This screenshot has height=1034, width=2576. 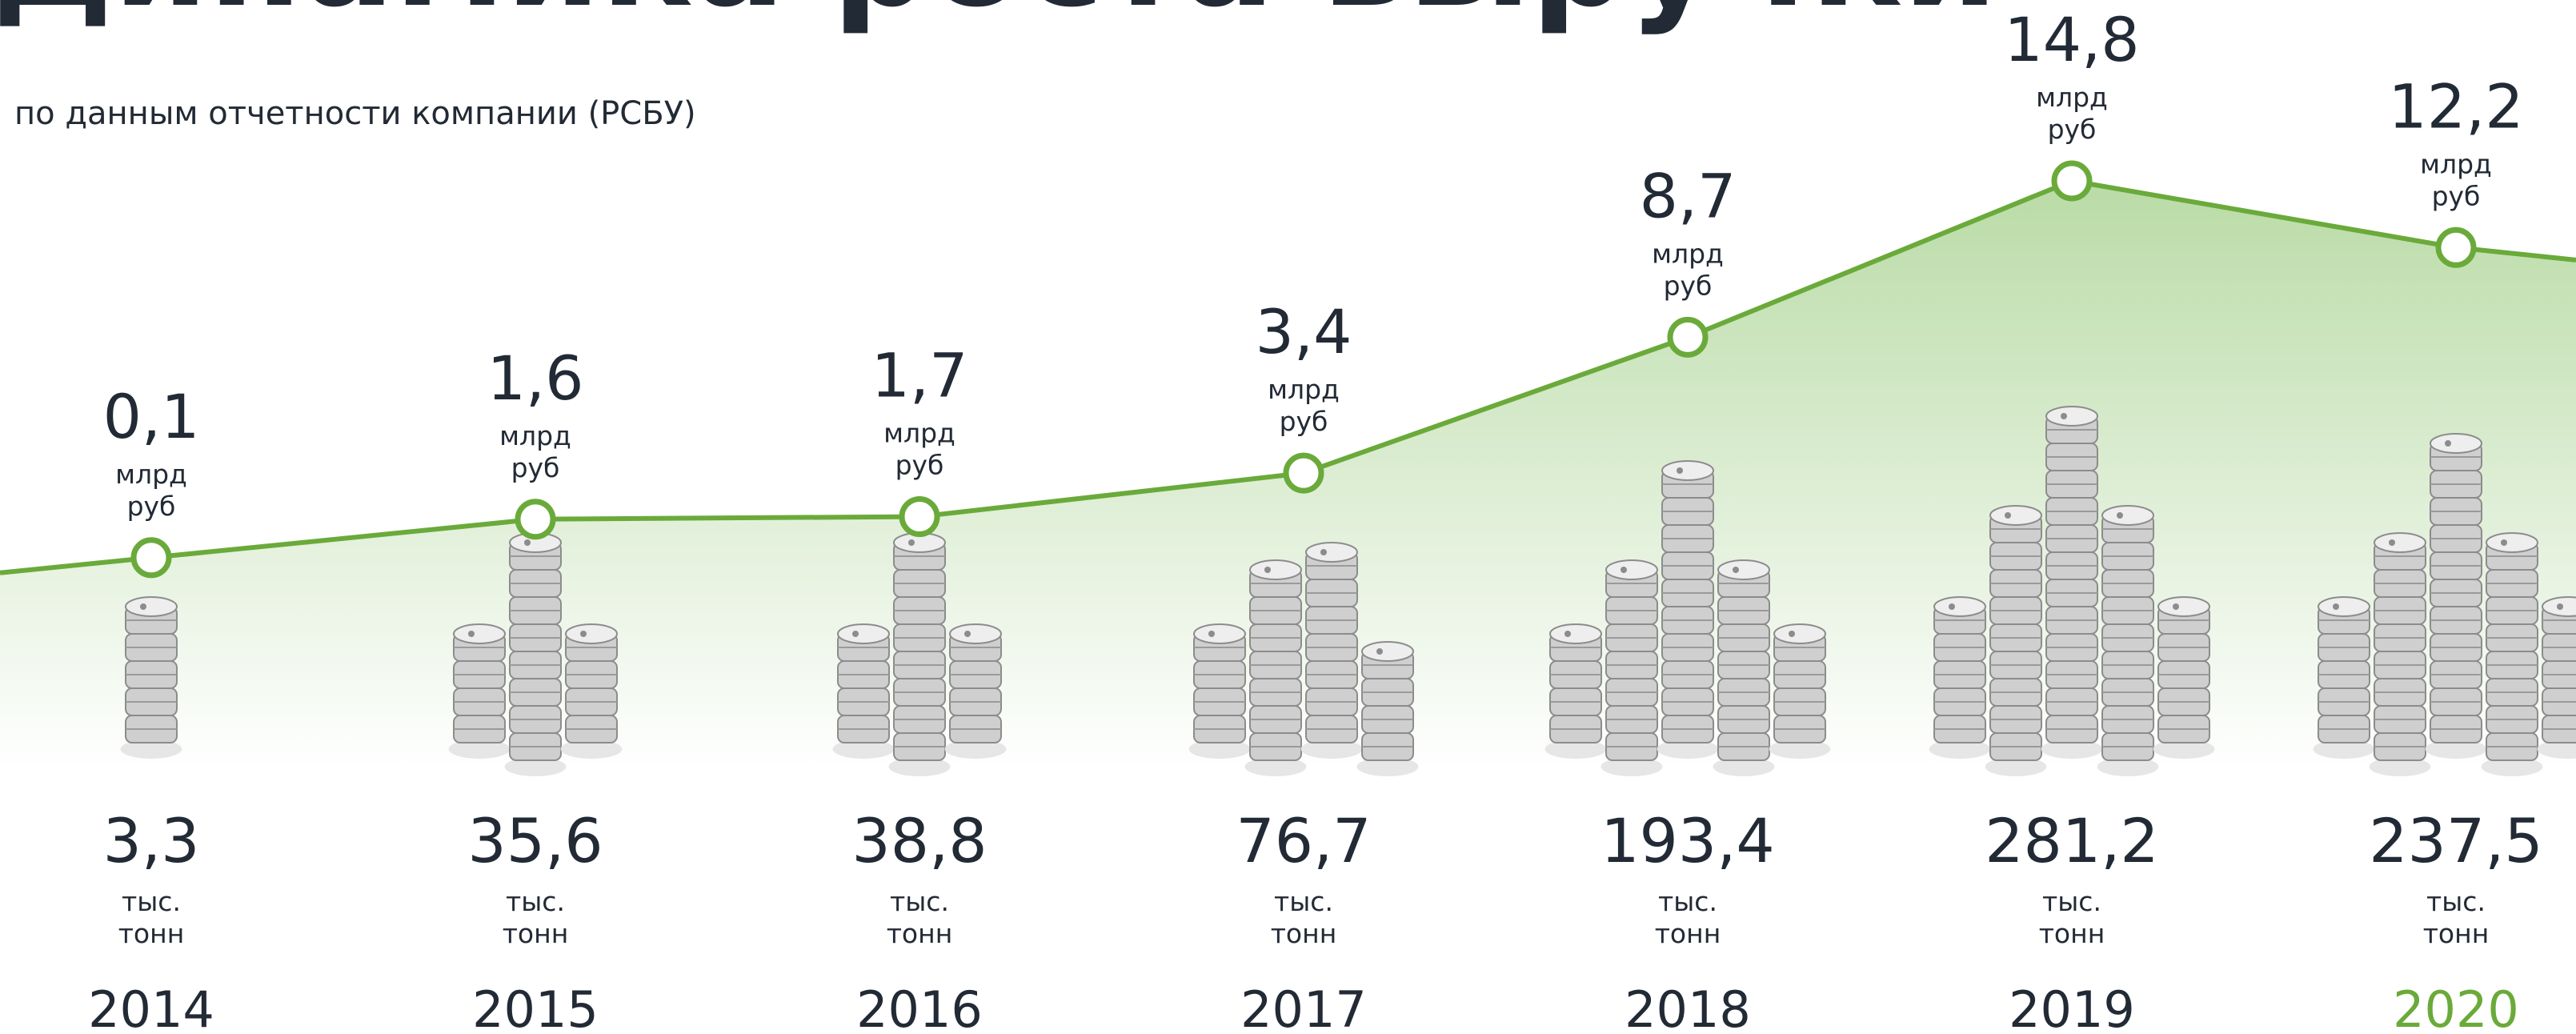 What do you see at coordinates (1304, 331) in the screenshot?
I see `value-label: 3,4` at bounding box center [1304, 331].